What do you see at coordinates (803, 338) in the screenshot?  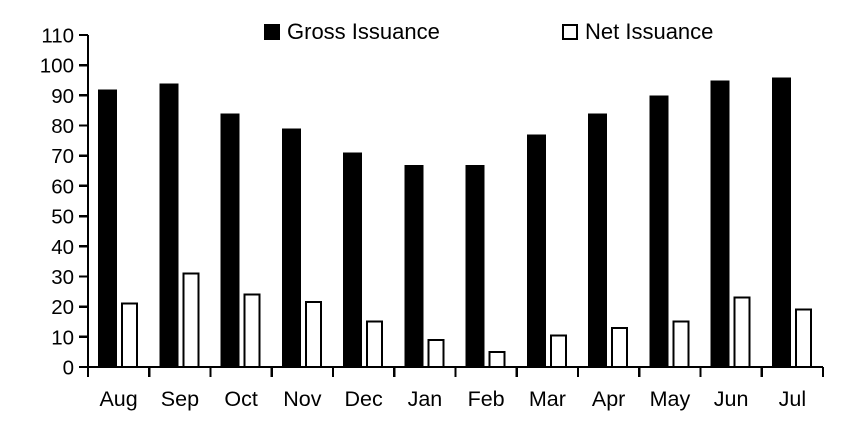 I see `net-bar-jul` at bounding box center [803, 338].